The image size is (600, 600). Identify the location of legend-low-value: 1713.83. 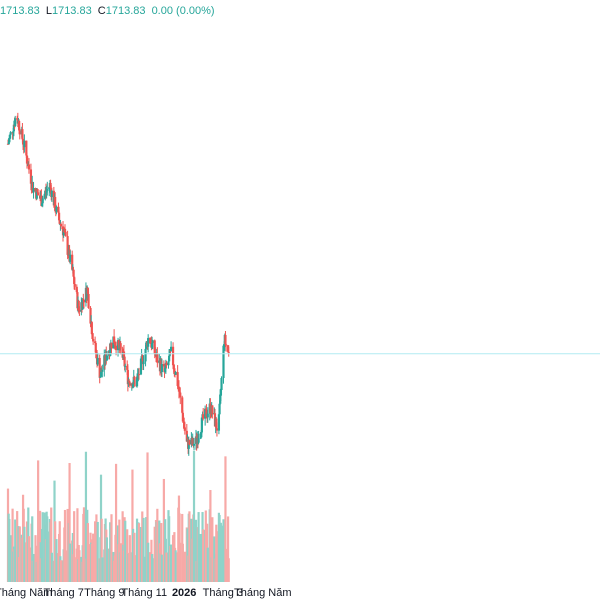
(71, 11).